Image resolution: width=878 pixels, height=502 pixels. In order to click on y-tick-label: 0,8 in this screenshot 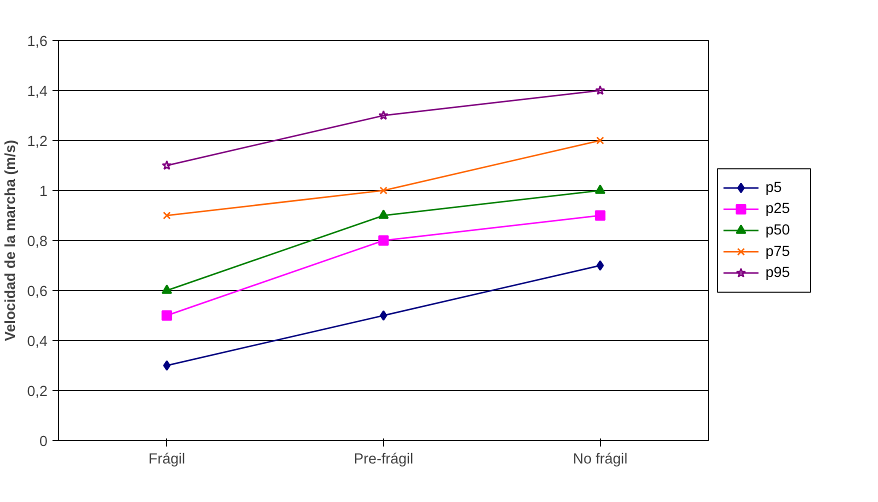, I will do `click(37, 242)`.